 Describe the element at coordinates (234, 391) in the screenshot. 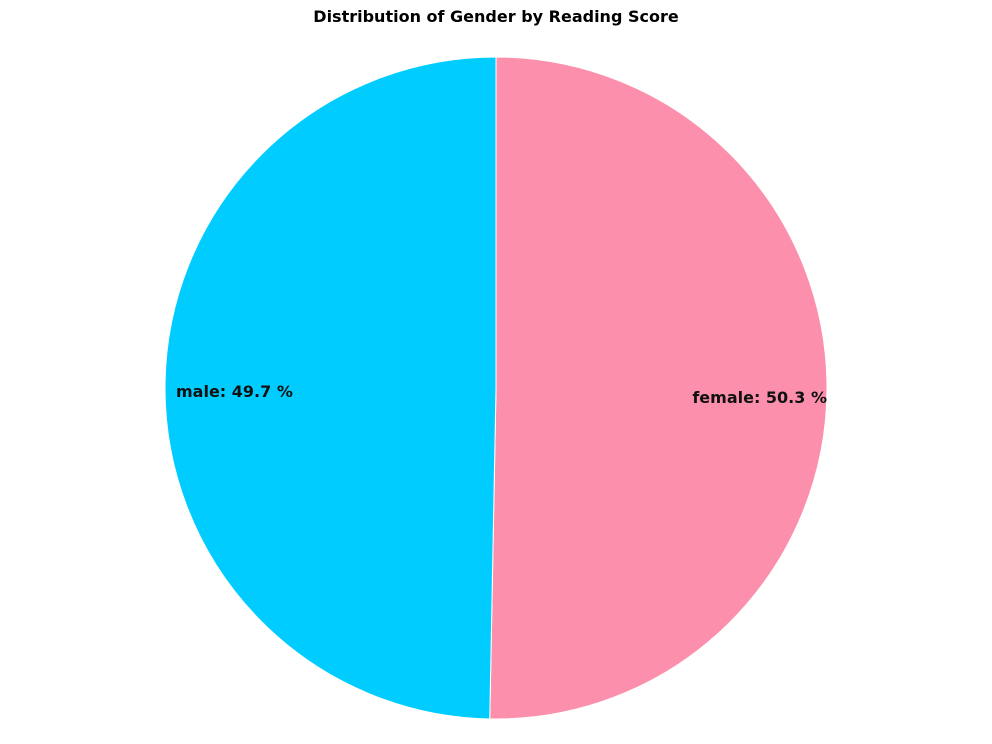

I see `slice-label-male: male: 49.7 %` at that location.